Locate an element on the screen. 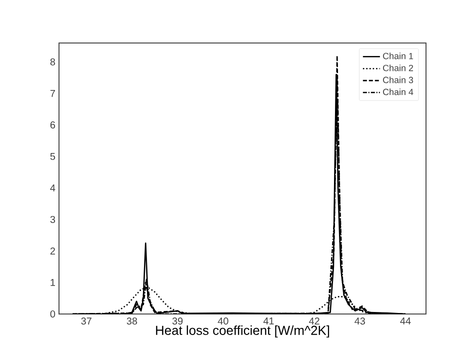 This screenshot has height=353, width=474. x-tick-label: 42 is located at coordinates (314, 321).